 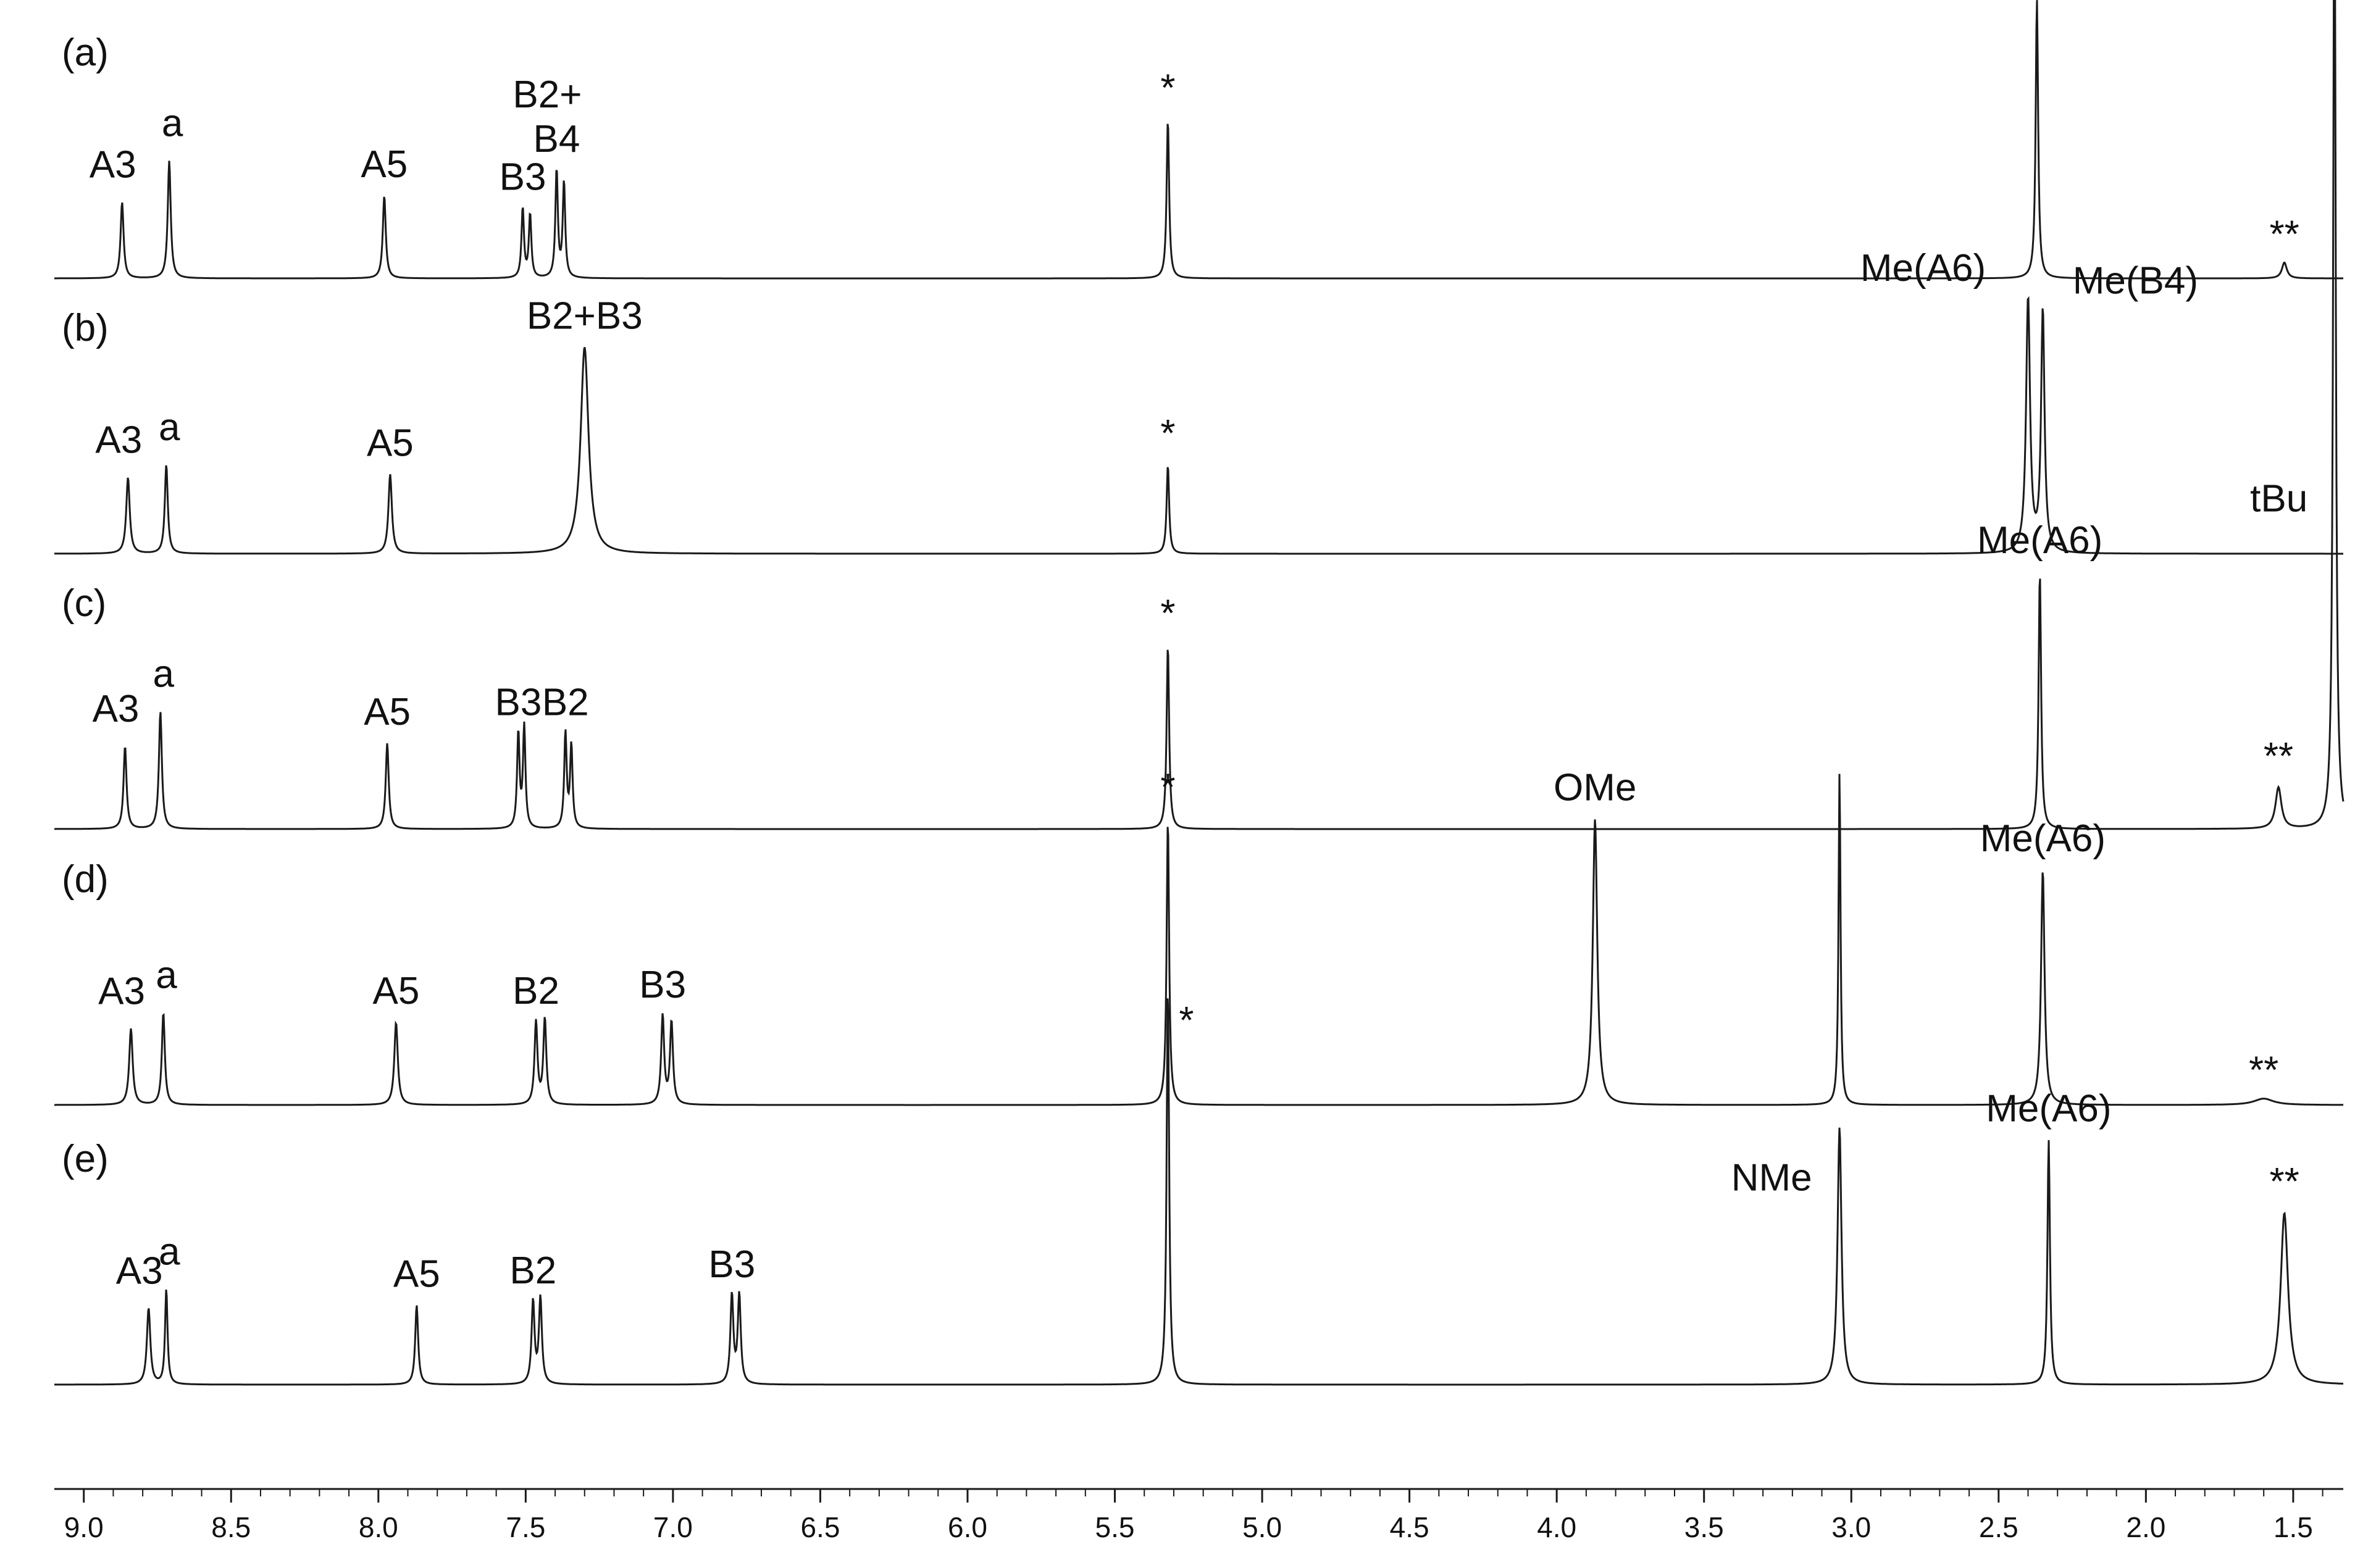 I want to click on x-tick-label: 8.0, so click(x=379, y=1527).